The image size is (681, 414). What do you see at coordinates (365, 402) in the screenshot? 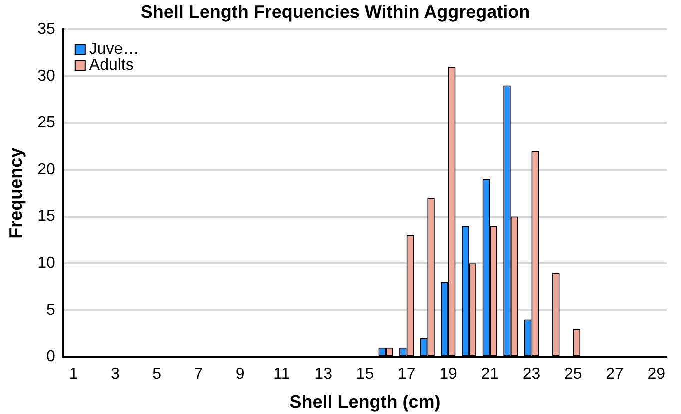
I see `x-axis-title: Shell Length (cm)` at bounding box center [365, 402].